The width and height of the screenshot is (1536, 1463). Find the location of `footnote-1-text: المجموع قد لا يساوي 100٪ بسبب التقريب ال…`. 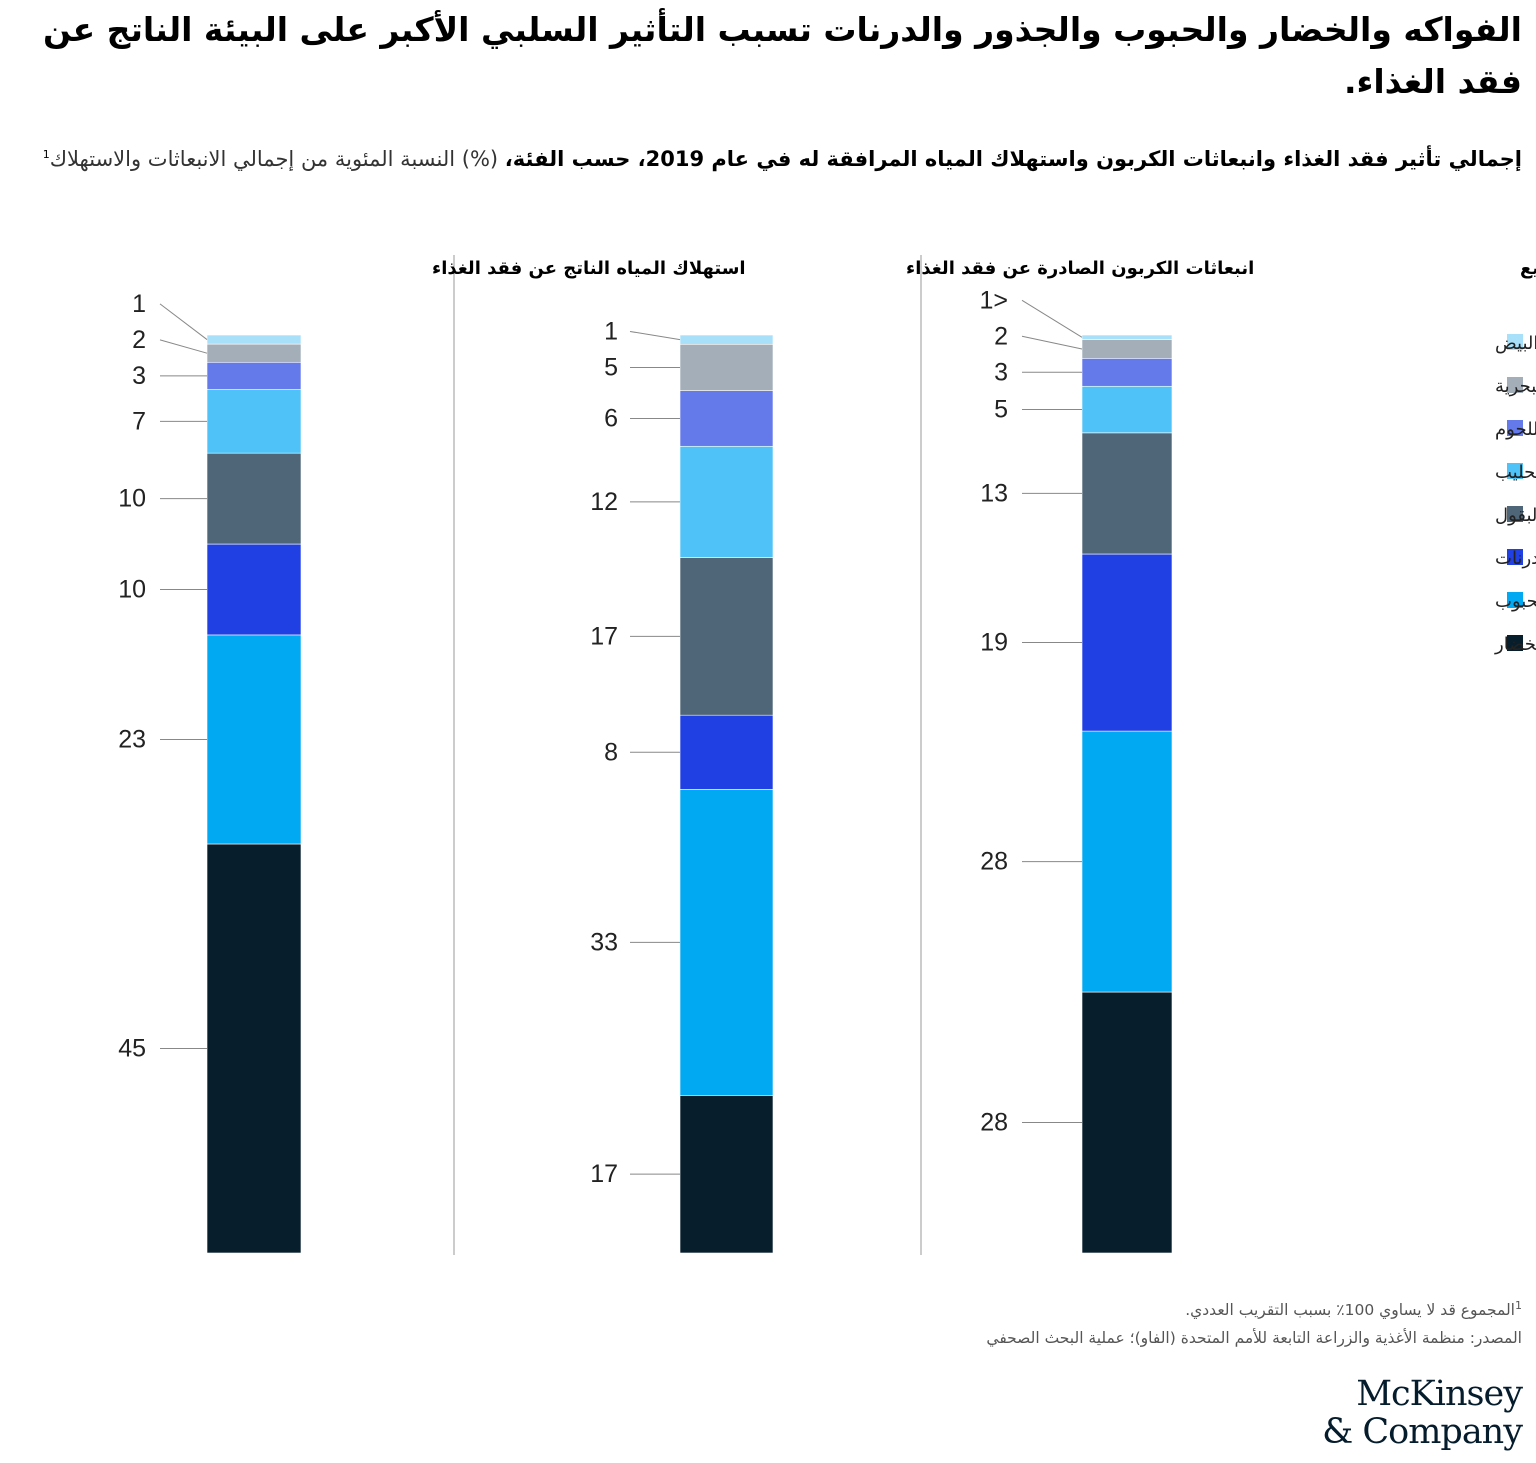

footnote-1-text: المجموع قد لا يساوي 100٪ بسبب التقريب ال… is located at coordinates (1350, 1310).